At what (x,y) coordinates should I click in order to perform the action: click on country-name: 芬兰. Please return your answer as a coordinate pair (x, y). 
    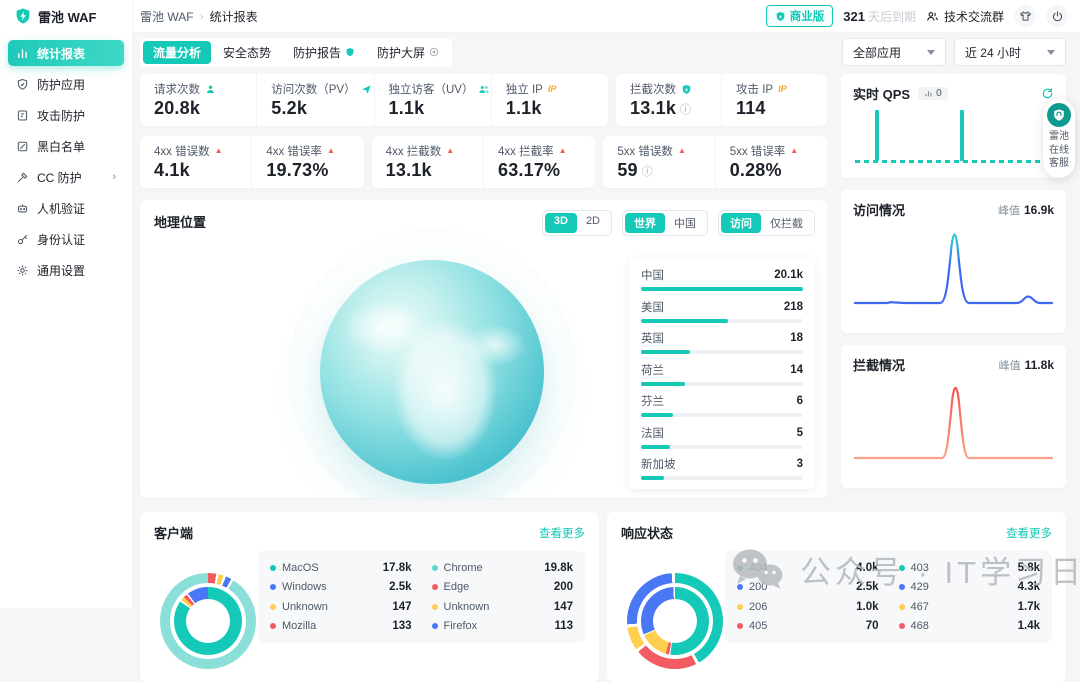
    Looking at the image, I should click on (652, 401).